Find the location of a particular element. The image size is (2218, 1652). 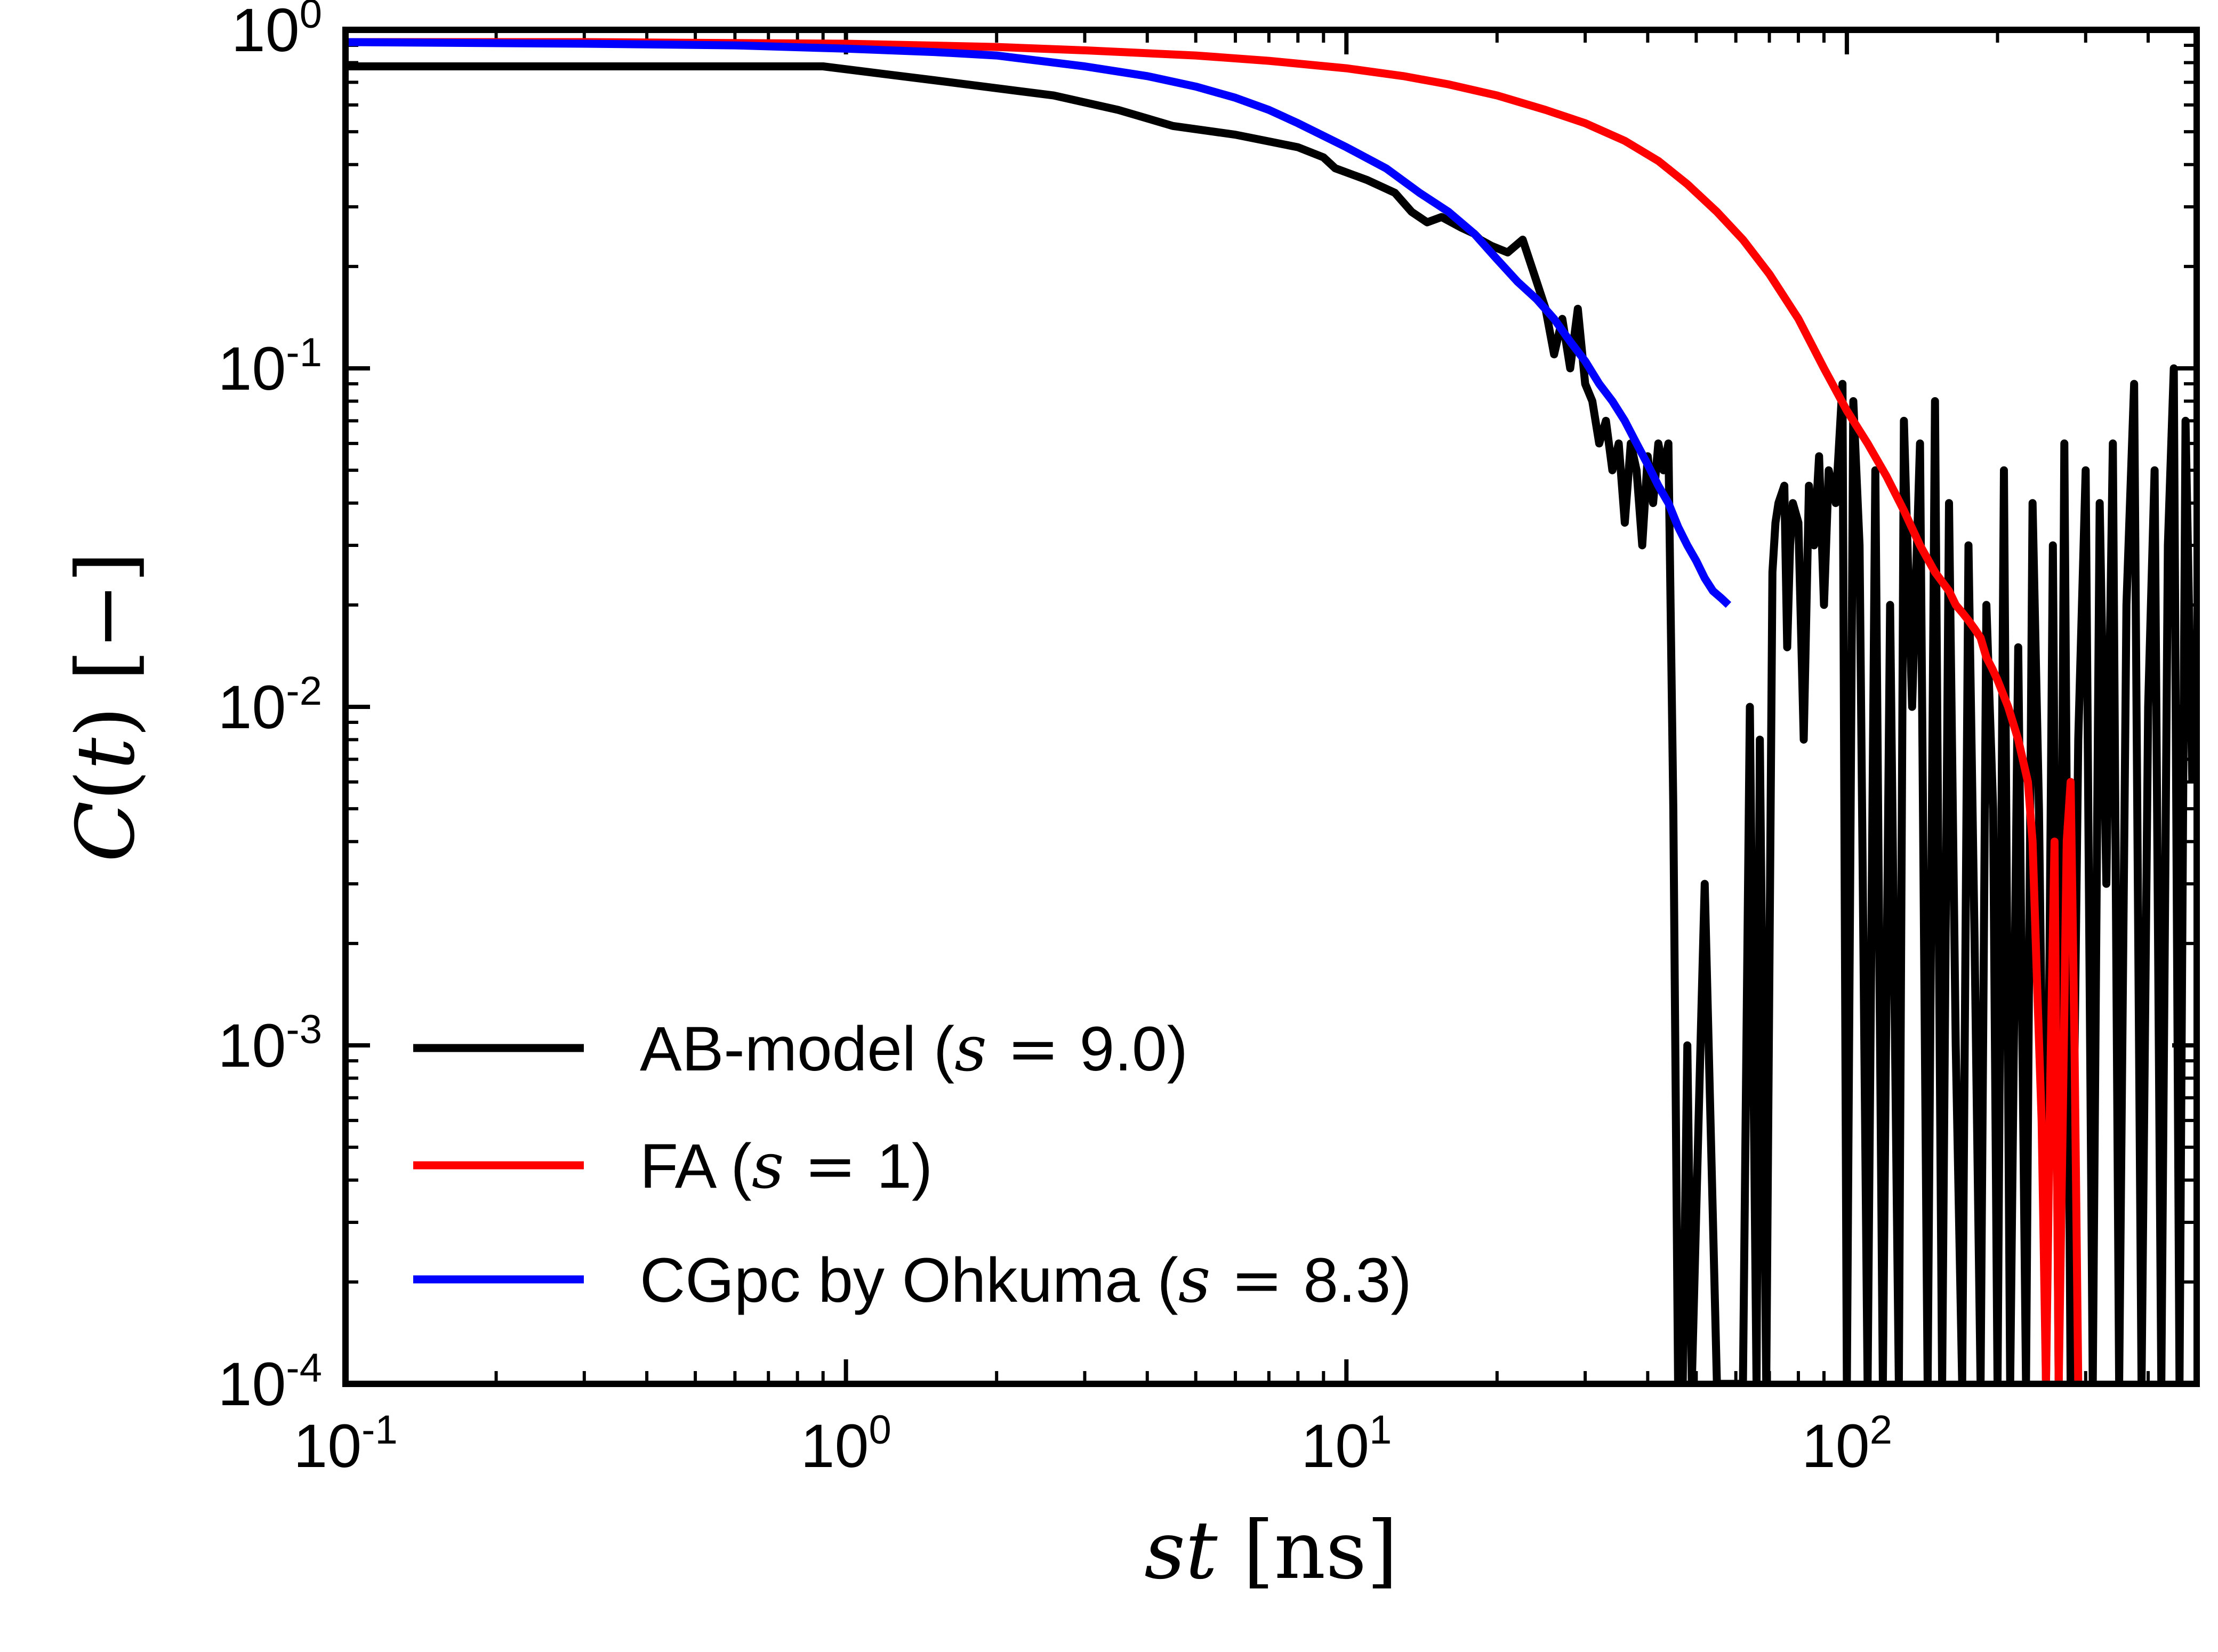

y-axis-label: C(t) [−] is located at coordinates (106, 707).